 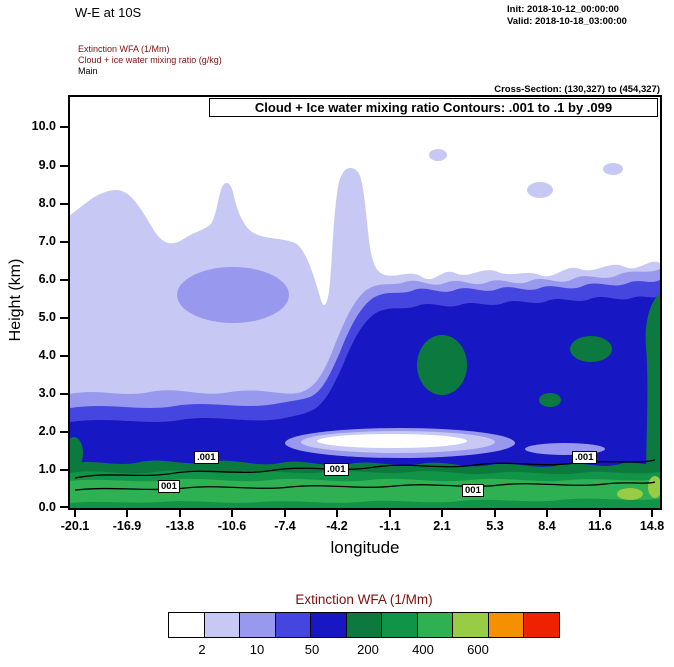 I want to click on y-tick-label: 10.0, so click(x=43, y=126).